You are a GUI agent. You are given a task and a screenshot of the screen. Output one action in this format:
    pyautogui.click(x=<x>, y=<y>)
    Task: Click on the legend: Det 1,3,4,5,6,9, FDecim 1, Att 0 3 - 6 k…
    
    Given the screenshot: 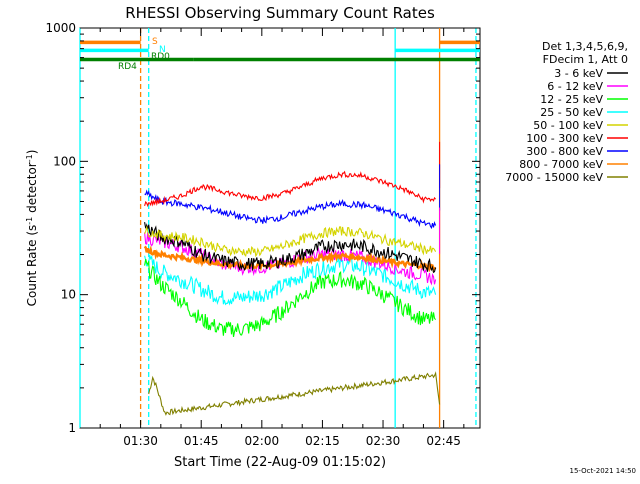 What is the action you would take?
    pyautogui.click(x=566, y=112)
    